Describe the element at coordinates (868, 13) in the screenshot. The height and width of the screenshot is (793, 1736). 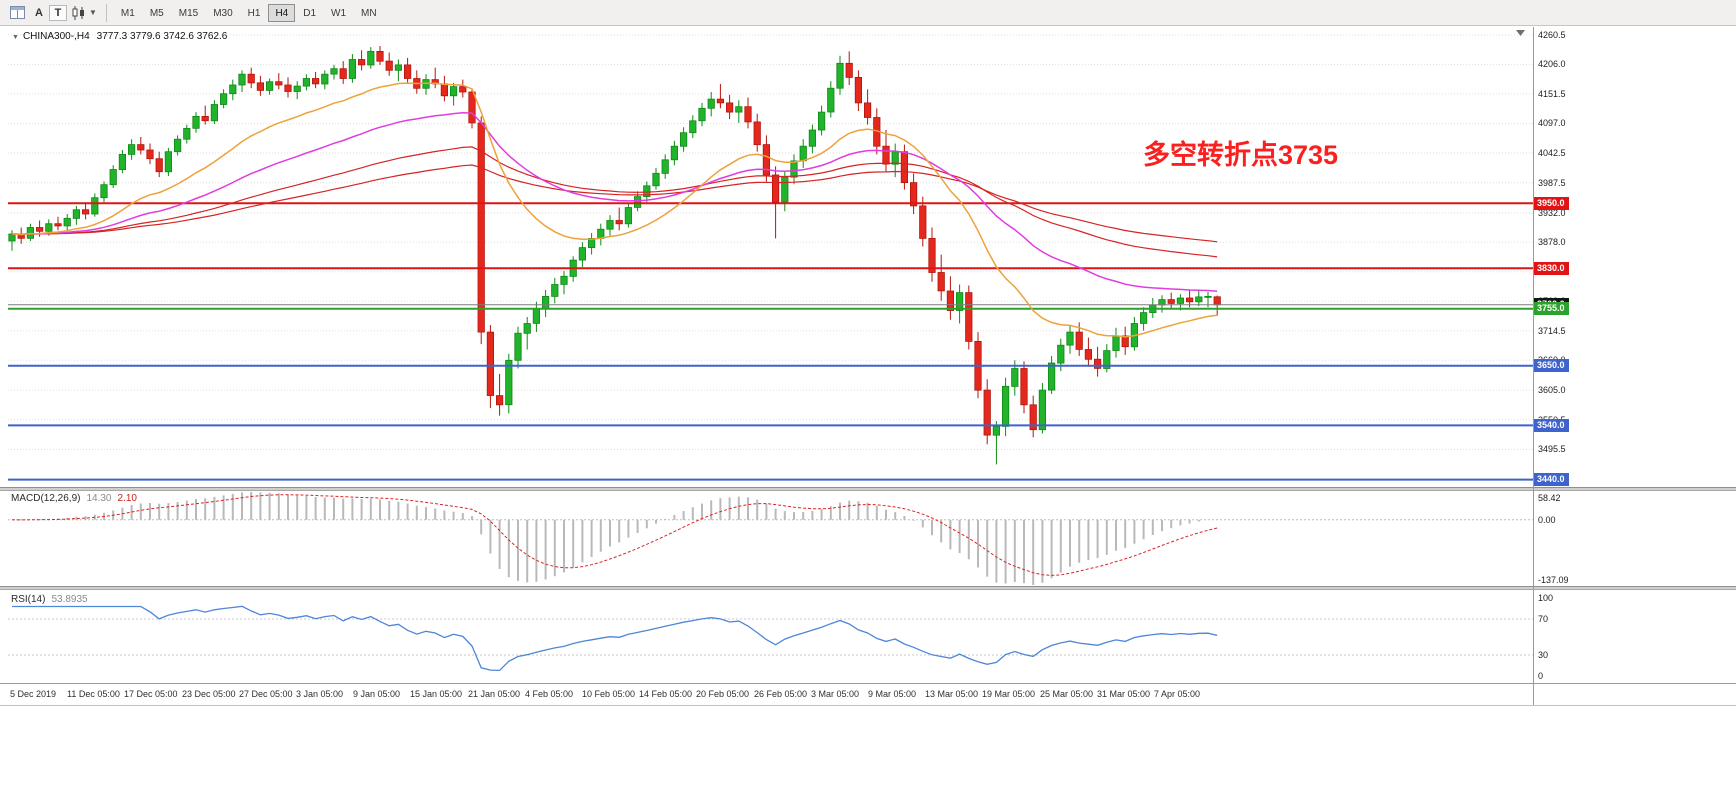
I see `toolbar: A T ▼ M1 M5 M15 M30 H1 H4 D1 W1 MN` at that location.